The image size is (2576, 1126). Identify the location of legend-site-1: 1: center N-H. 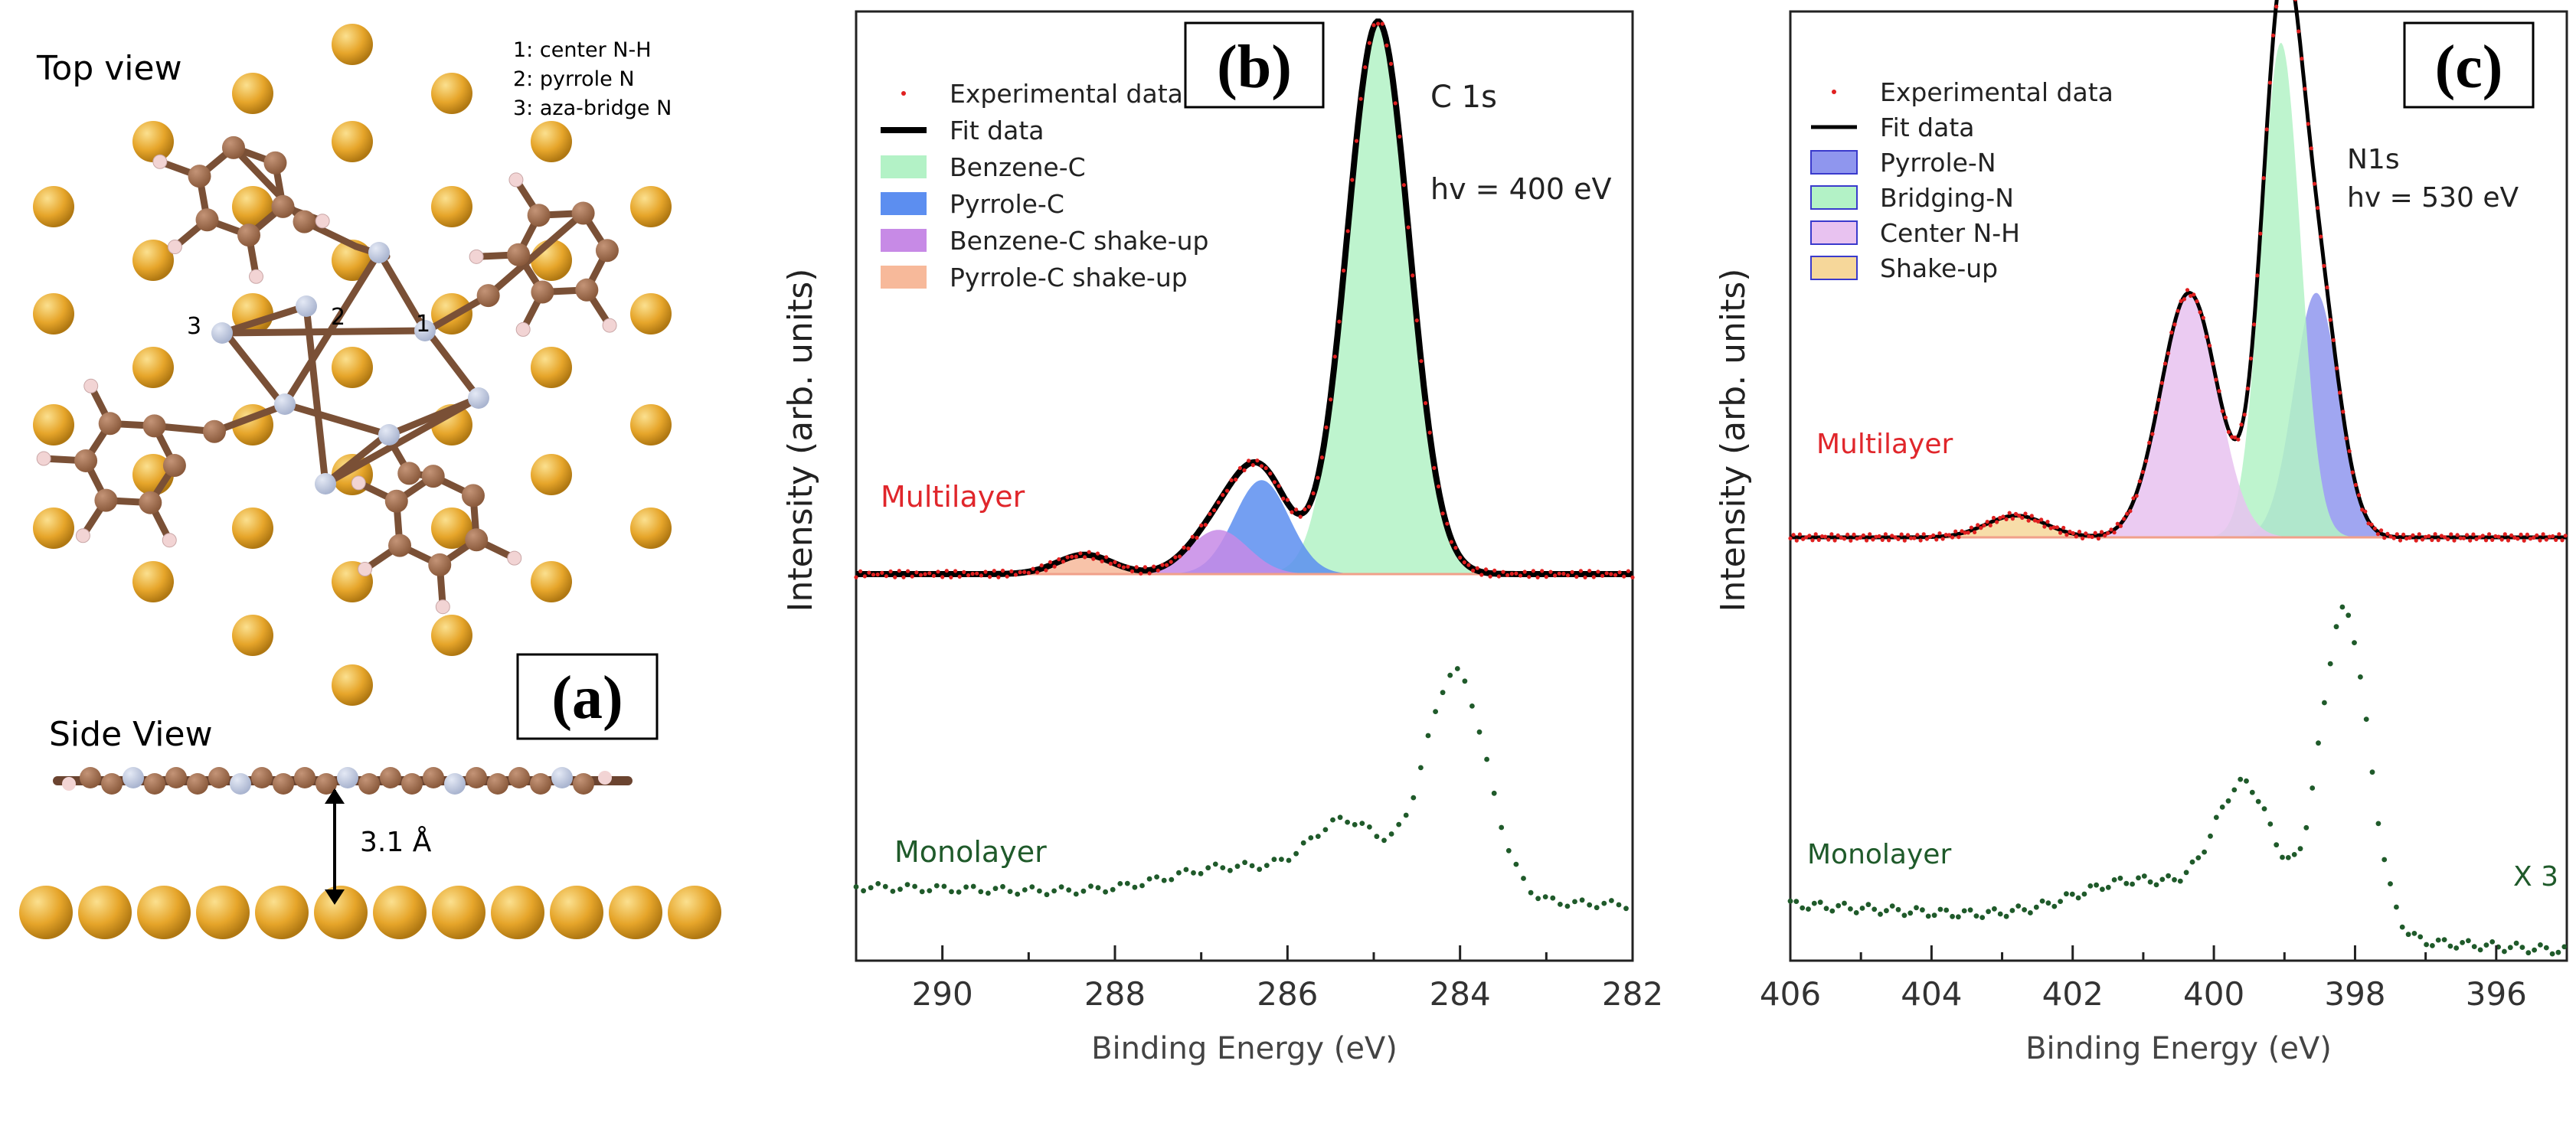
(582, 50).